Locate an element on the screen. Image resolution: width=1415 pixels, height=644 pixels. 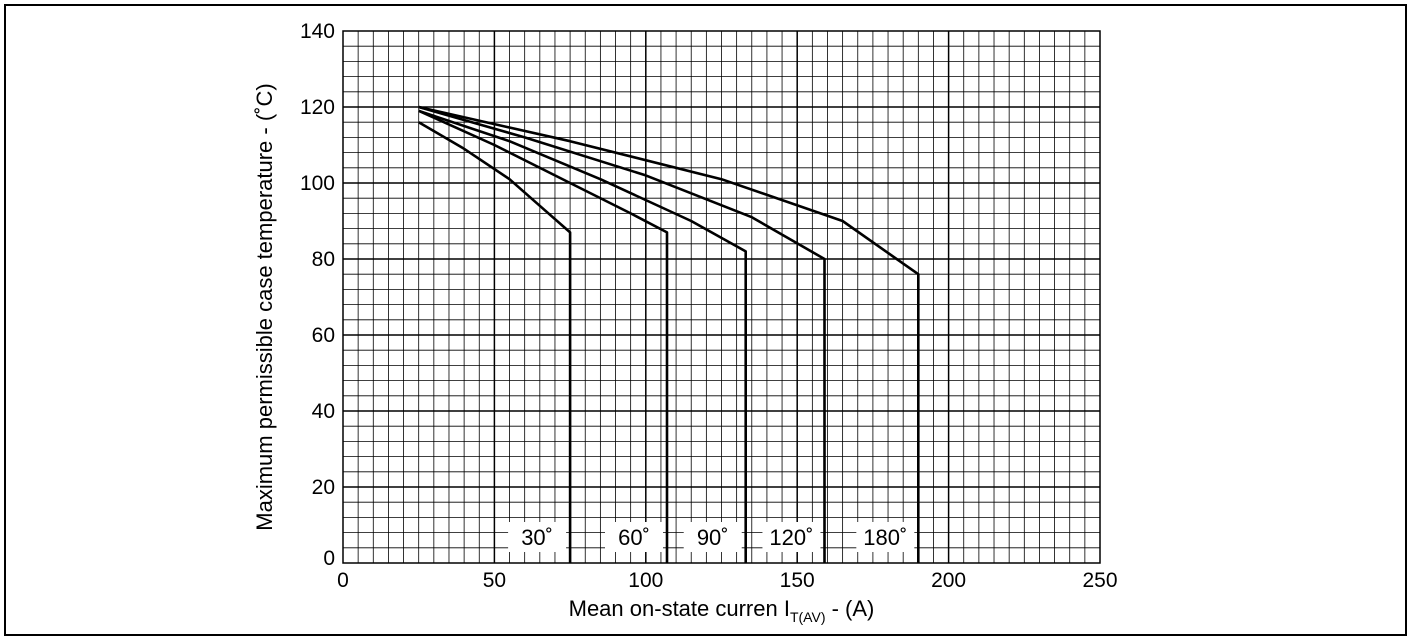
curve-60-deg is located at coordinates (543, 336).